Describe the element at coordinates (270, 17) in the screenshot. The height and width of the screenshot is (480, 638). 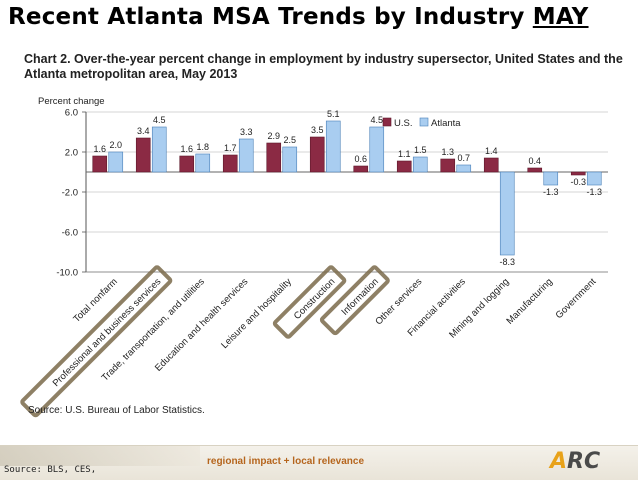
I see `slide-title-prefix: Recent Atlanta MSA Trends by Industry` at that location.